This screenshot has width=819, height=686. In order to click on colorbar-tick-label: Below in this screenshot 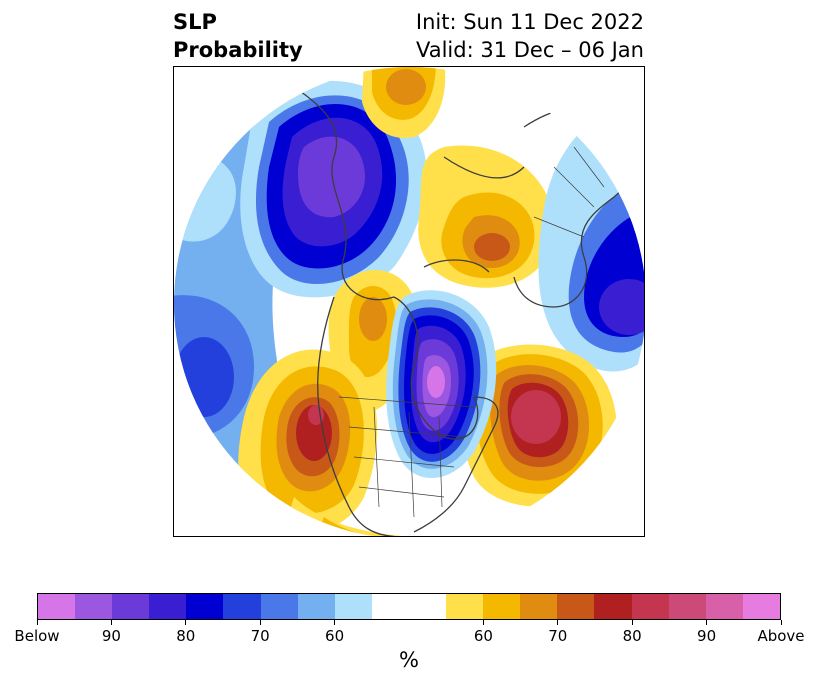, I will do `click(37, 636)`.